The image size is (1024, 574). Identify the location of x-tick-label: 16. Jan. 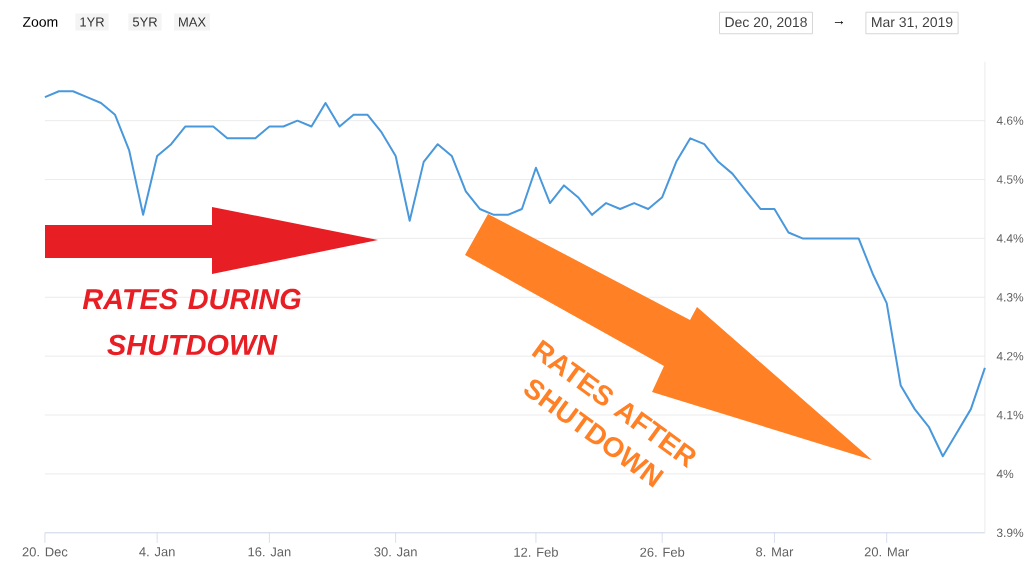
(269, 552).